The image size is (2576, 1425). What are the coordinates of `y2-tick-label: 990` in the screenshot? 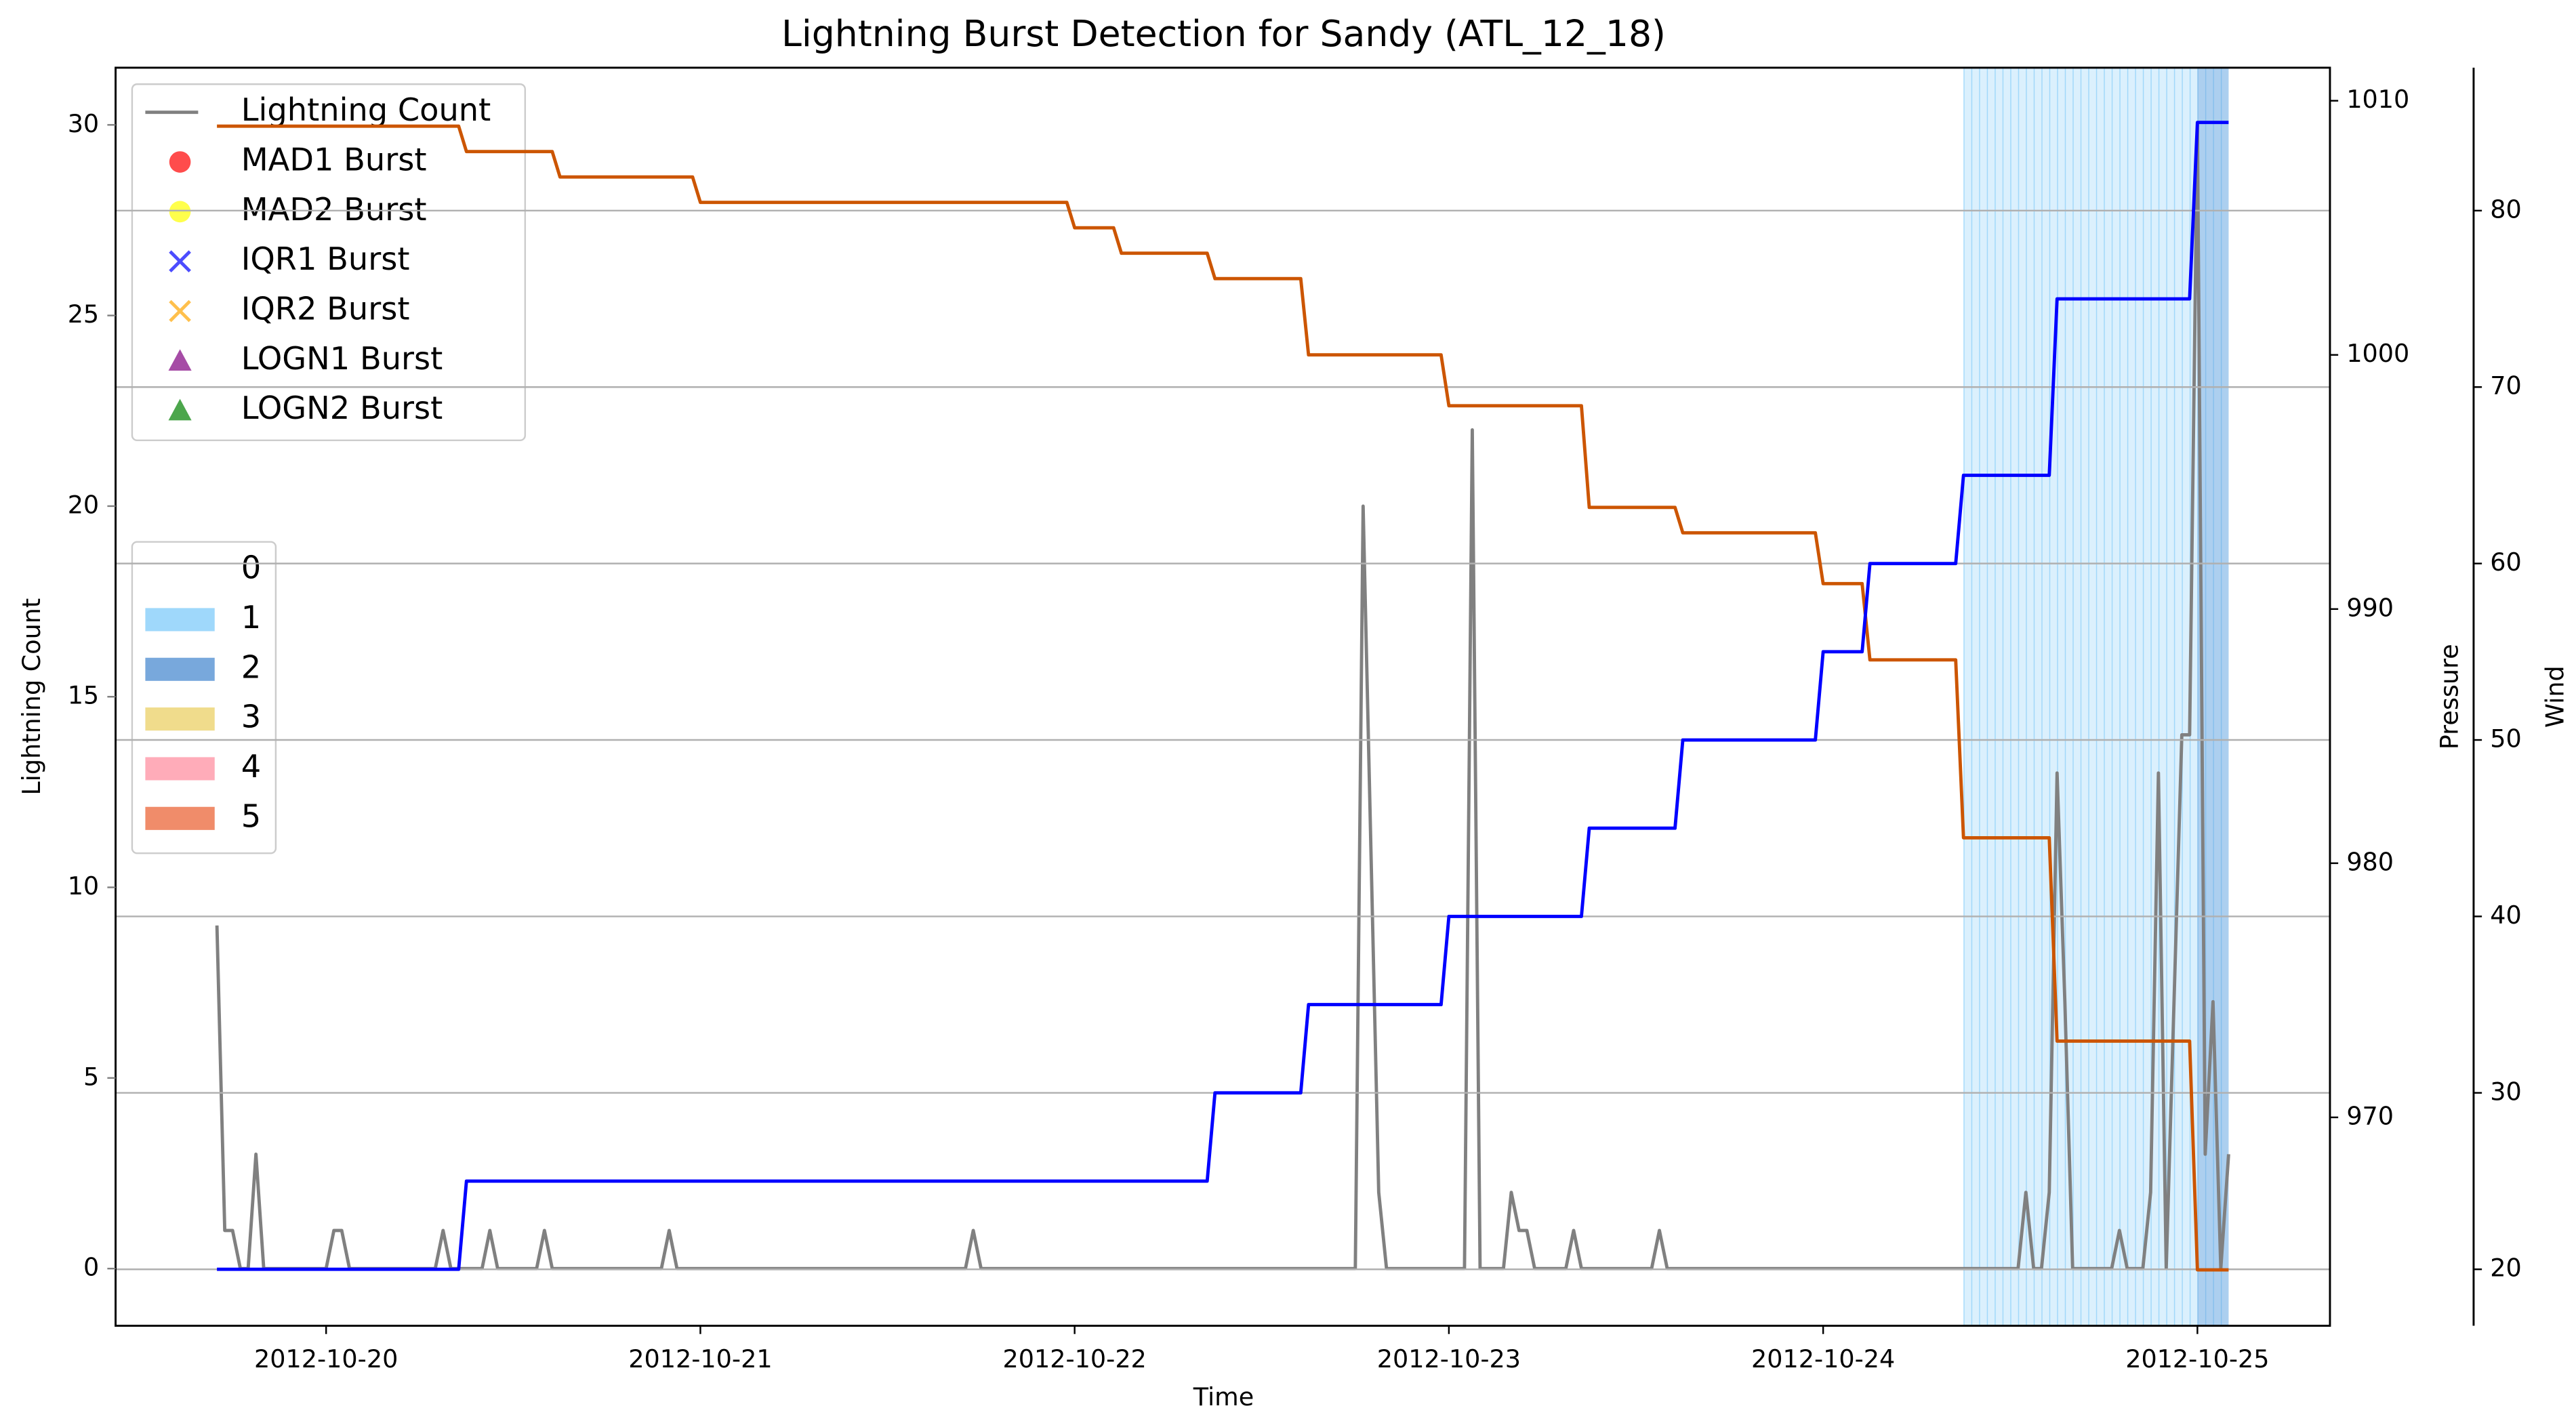 It's located at (2370, 607).